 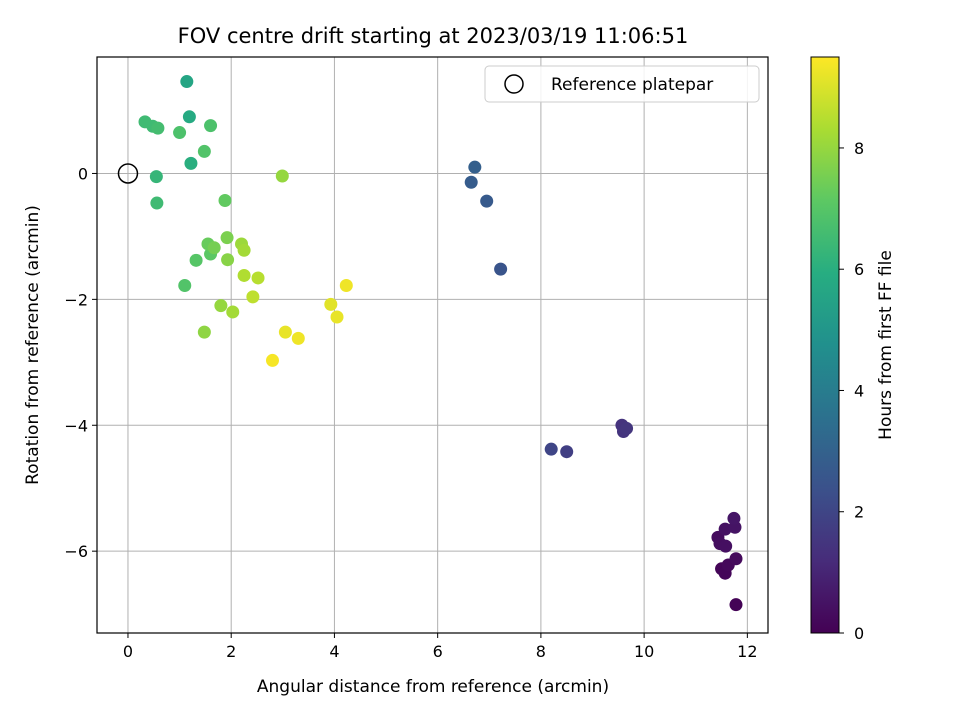 I want to click on y-axis-label: Rotation from reference (arcmin), so click(x=33, y=345).